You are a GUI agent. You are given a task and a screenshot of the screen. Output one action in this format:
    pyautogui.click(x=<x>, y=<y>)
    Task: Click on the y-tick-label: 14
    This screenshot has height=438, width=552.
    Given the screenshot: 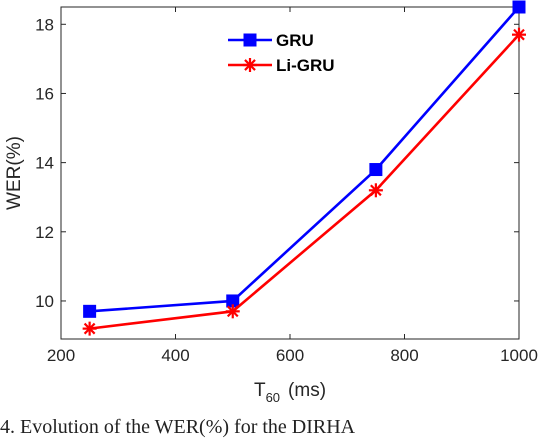 What is the action you would take?
    pyautogui.click(x=44, y=163)
    